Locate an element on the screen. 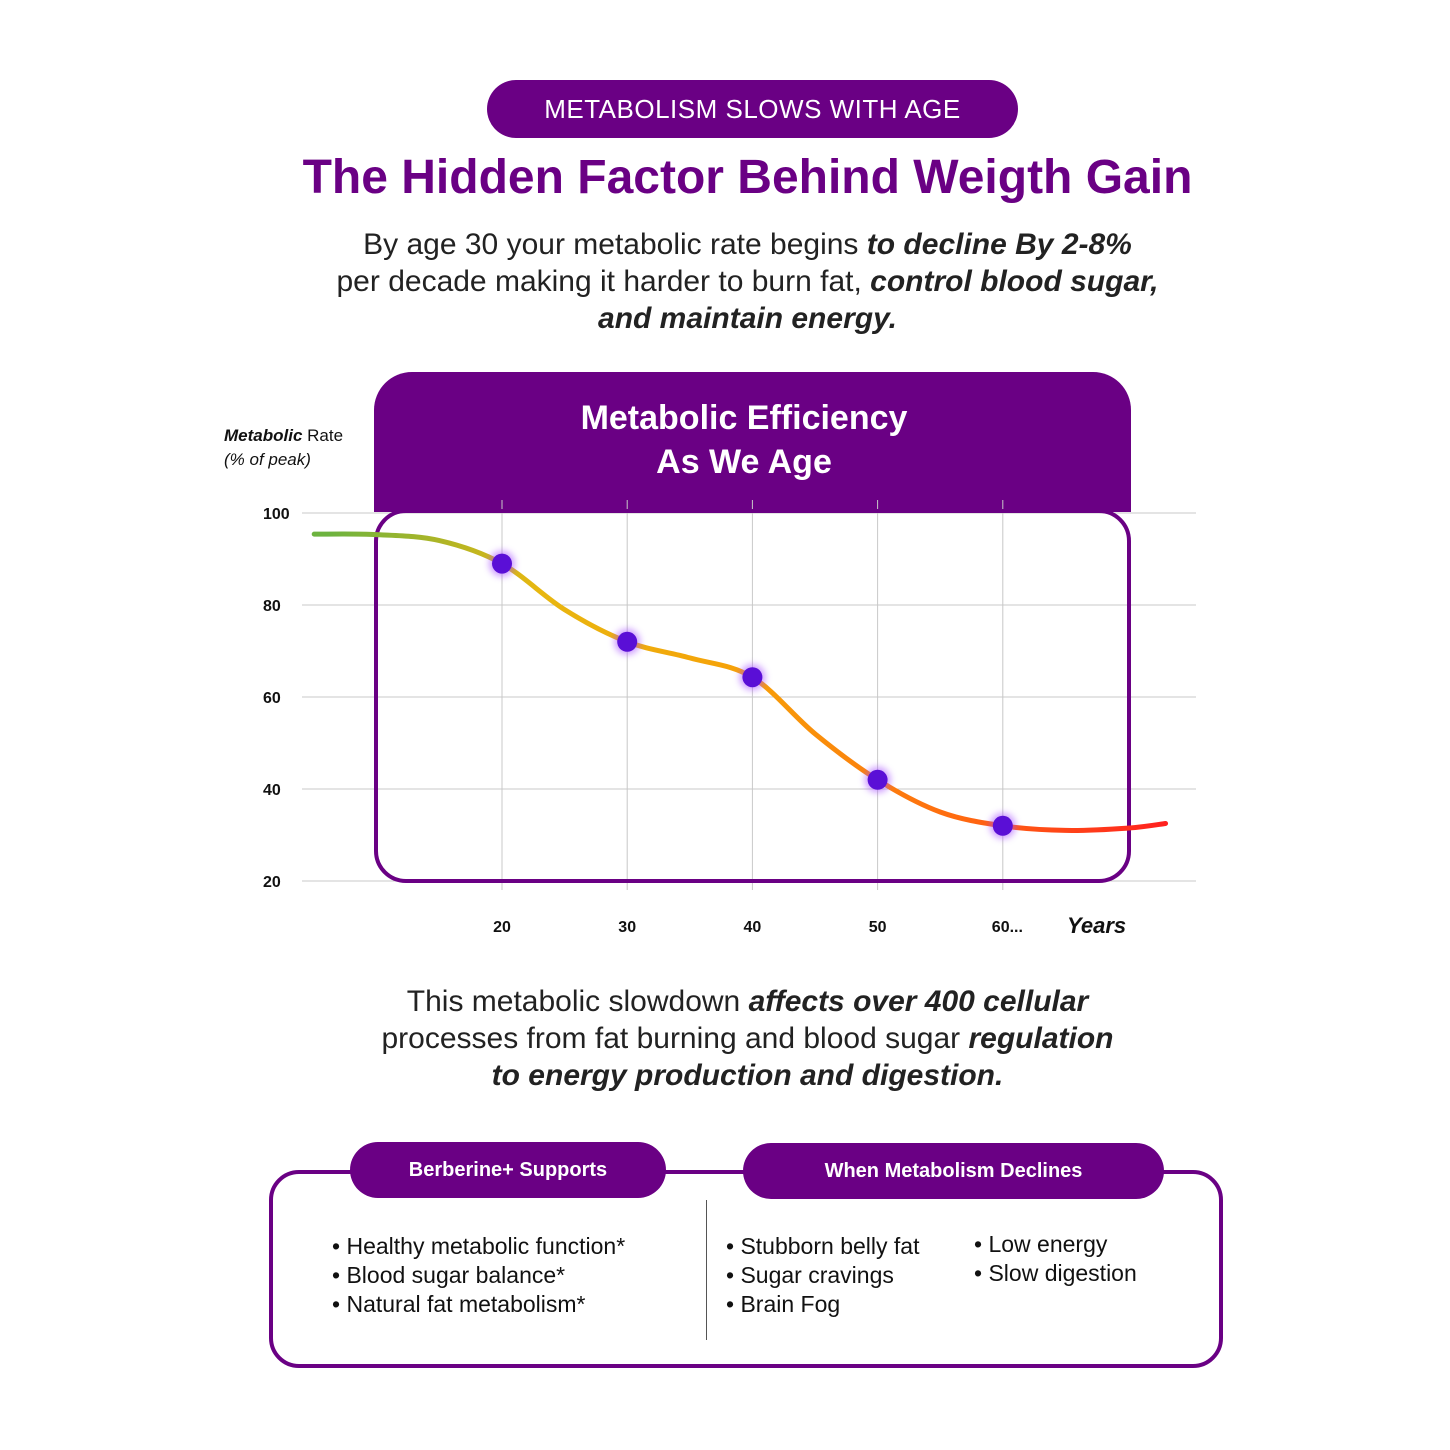 The height and width of the screenshot is (1450, 1450). outro-text-1: This metabolic slowdown is located at coordinates (577, 1001).